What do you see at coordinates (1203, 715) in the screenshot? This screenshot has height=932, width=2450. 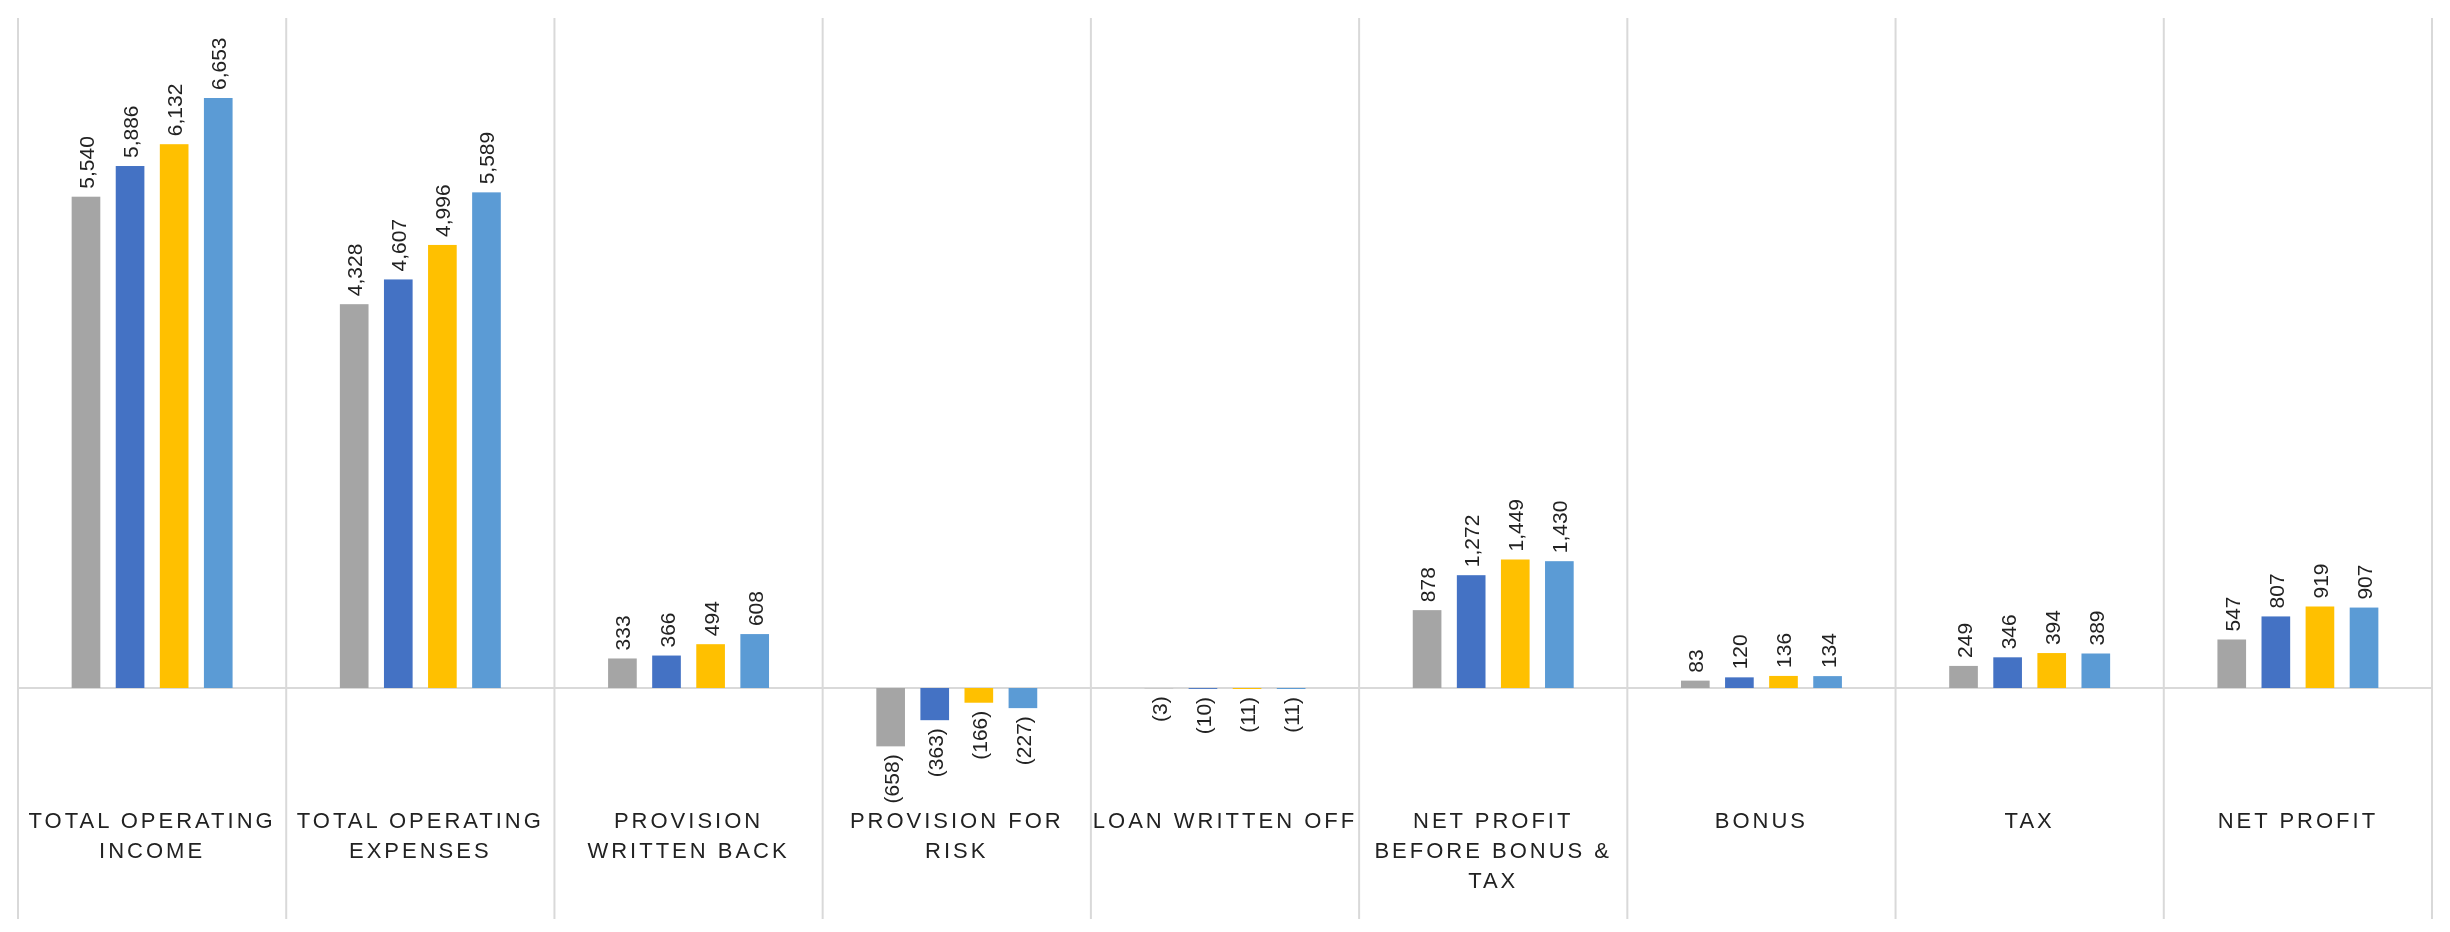 I see `data-label: (10)` at bounding box center [1203, 715].